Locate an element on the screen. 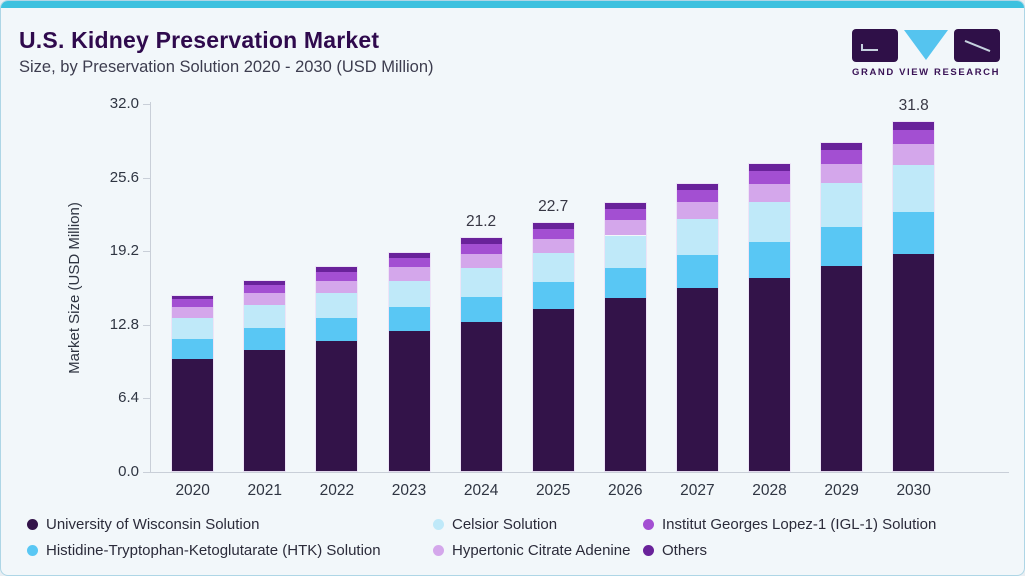 Image resolution: width=1025 pixels, height=576 pixels. bar-segment-2028-igl-1-solution is located at coordinates (769, 177).